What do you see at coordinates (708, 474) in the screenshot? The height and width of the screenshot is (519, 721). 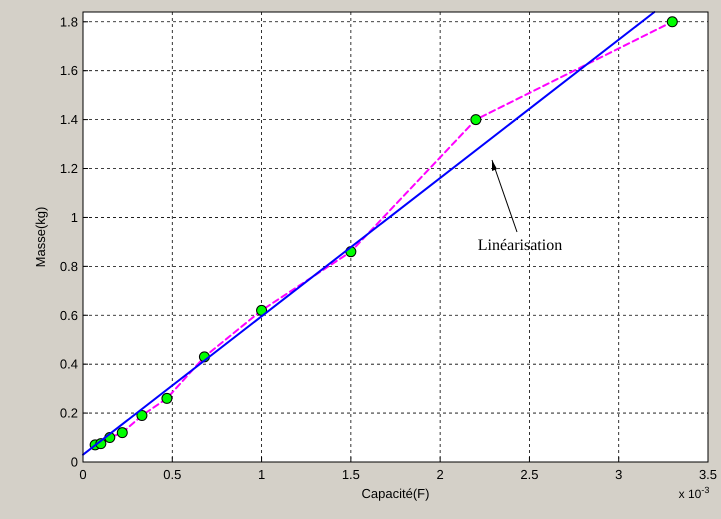 I see `x-tick-label: 3.5` at bounding box center [708, 474].